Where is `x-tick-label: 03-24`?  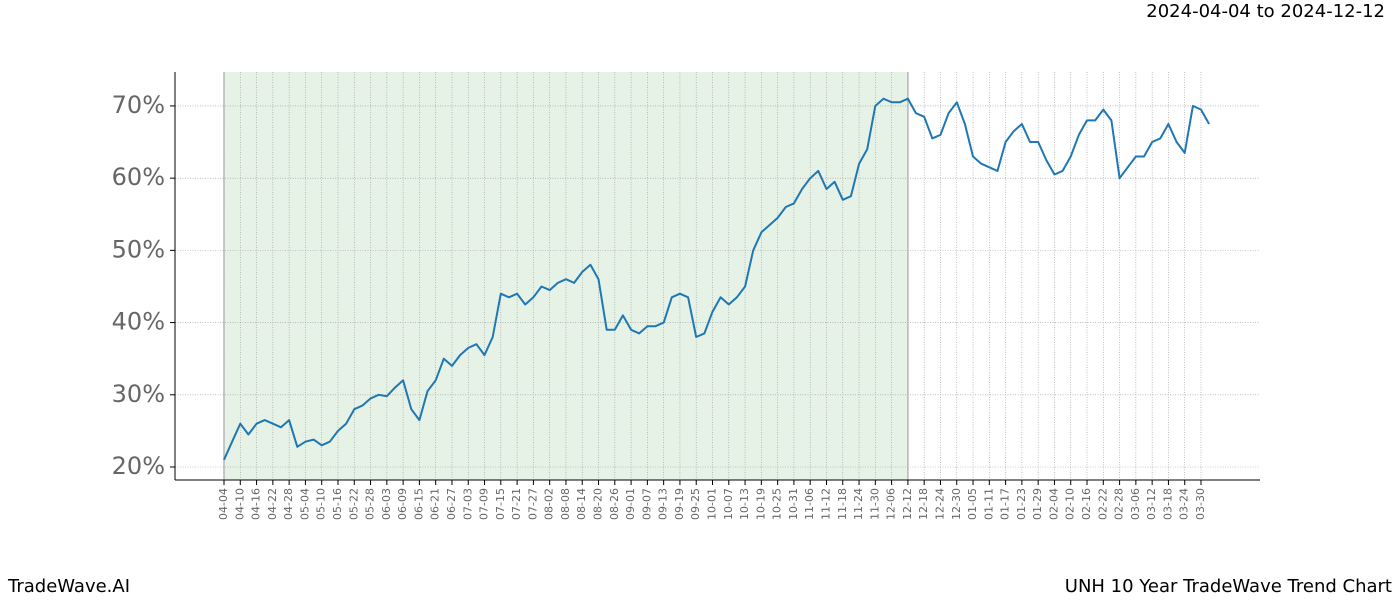 x-tick-label: 03-24 is located at coordinates (1184, 504).